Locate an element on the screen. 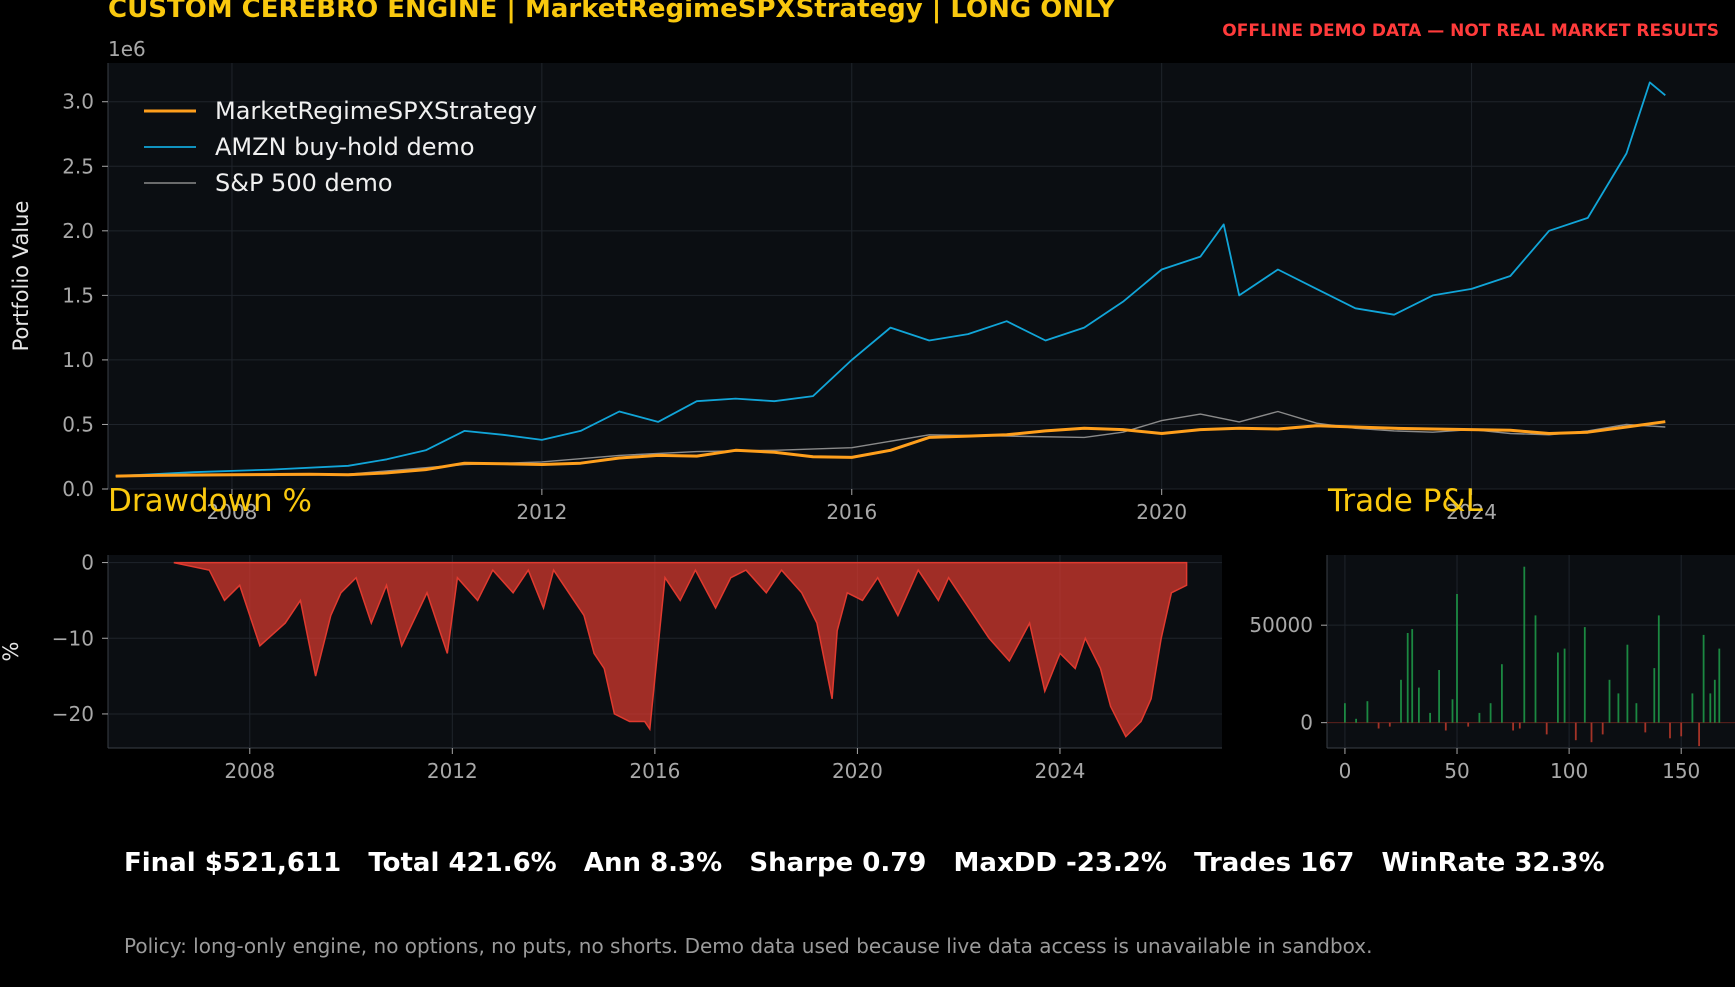 This screenshot has width=1735, height=987. y-tick-label: 2.0 is located at coordinates (78, 231).